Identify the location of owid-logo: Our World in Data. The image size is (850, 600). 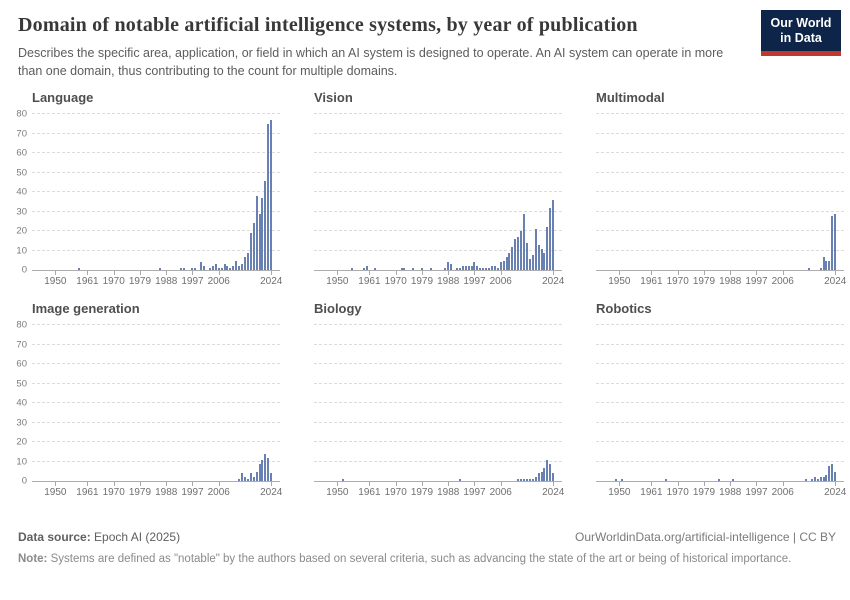
(801, 33).